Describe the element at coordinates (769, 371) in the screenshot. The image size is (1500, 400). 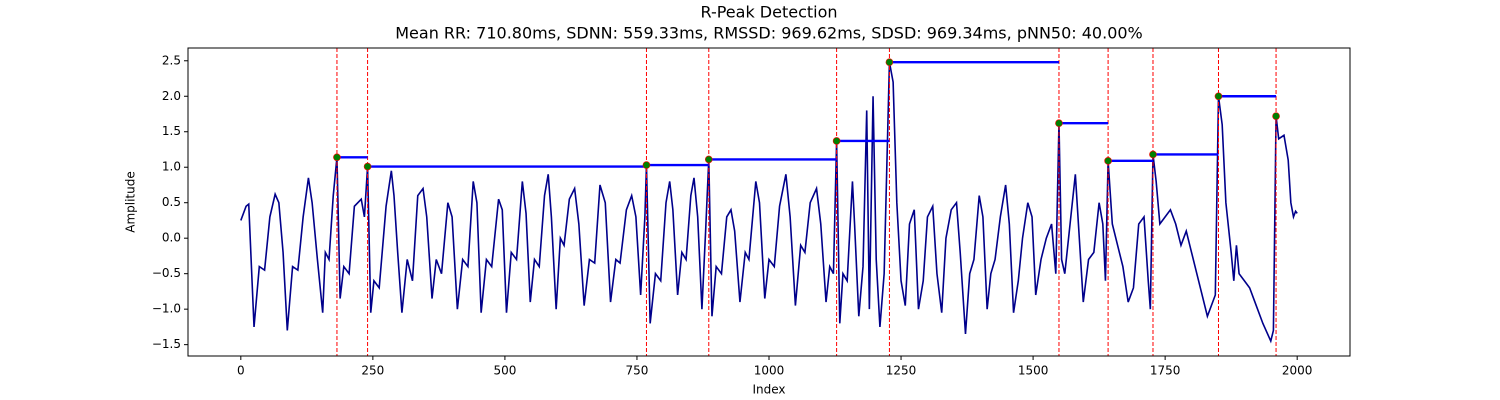
I see `x-tick-label: 1000` at that location.